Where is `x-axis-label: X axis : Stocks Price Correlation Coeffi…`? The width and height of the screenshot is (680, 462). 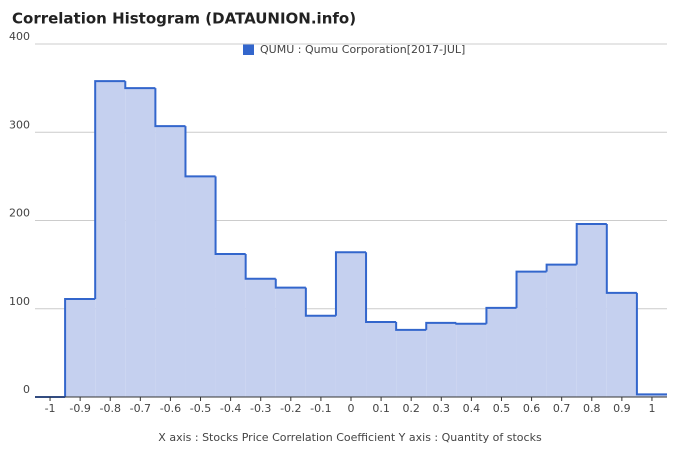
x-axis-label: X axis : Stocks Price Correlation Coeffi… is located at coordinates (350, 437).